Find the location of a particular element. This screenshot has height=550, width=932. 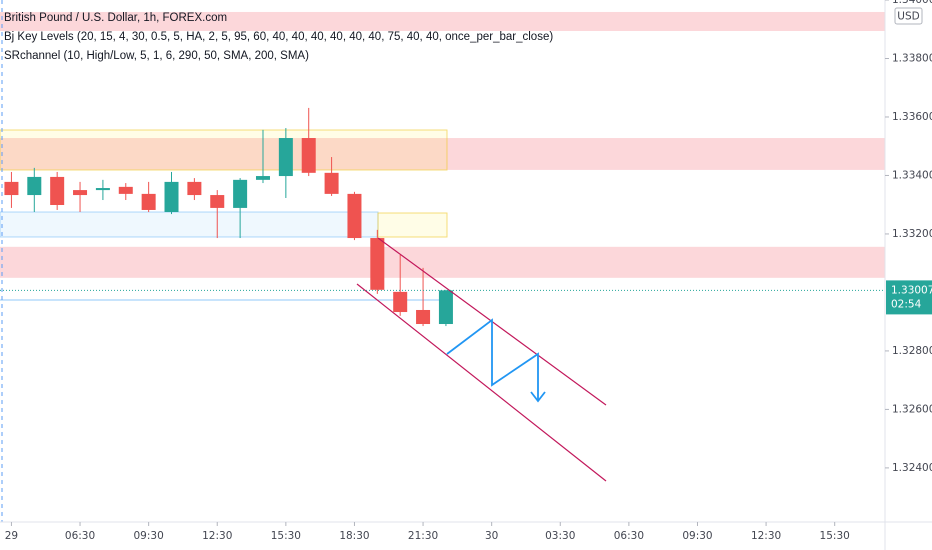

price-tag: 1.33007 02:54 is located at coordinates (909, 297).